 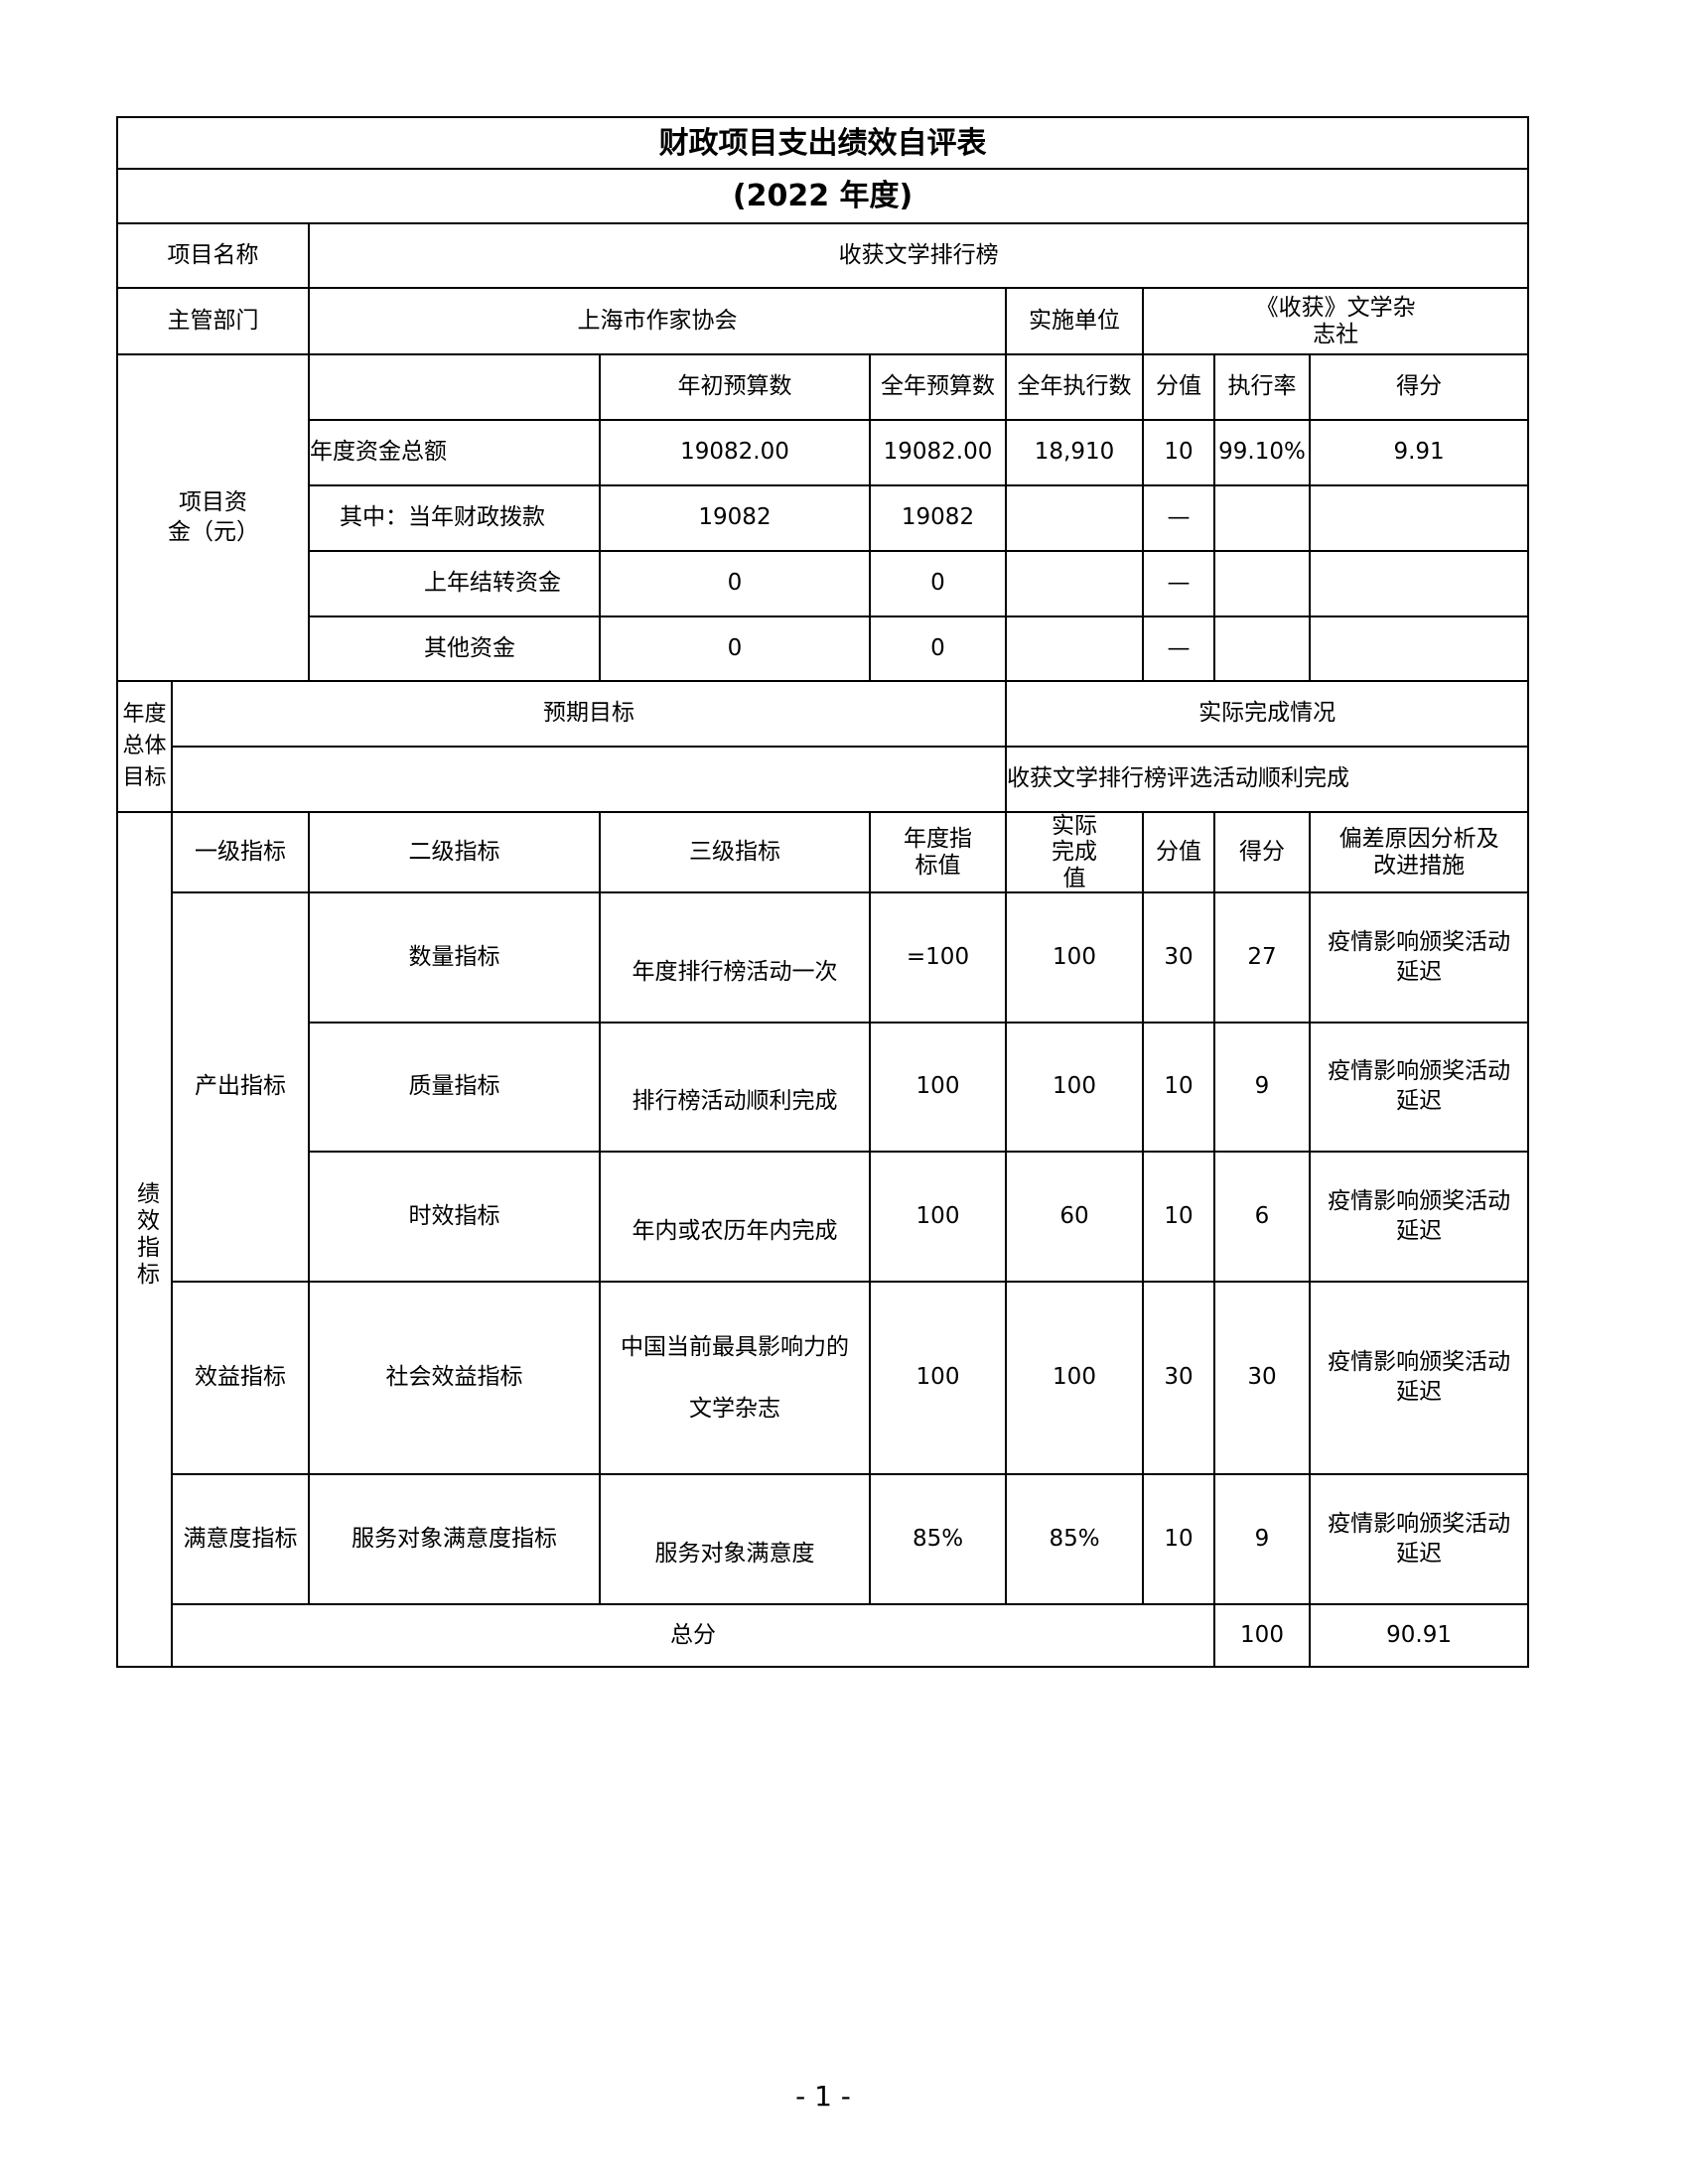 What do you see at coordinates (735, 1217) in the screenshot?
I see `perf-l3: 年内或农历年内完成` at bounding box center [735, 1217].